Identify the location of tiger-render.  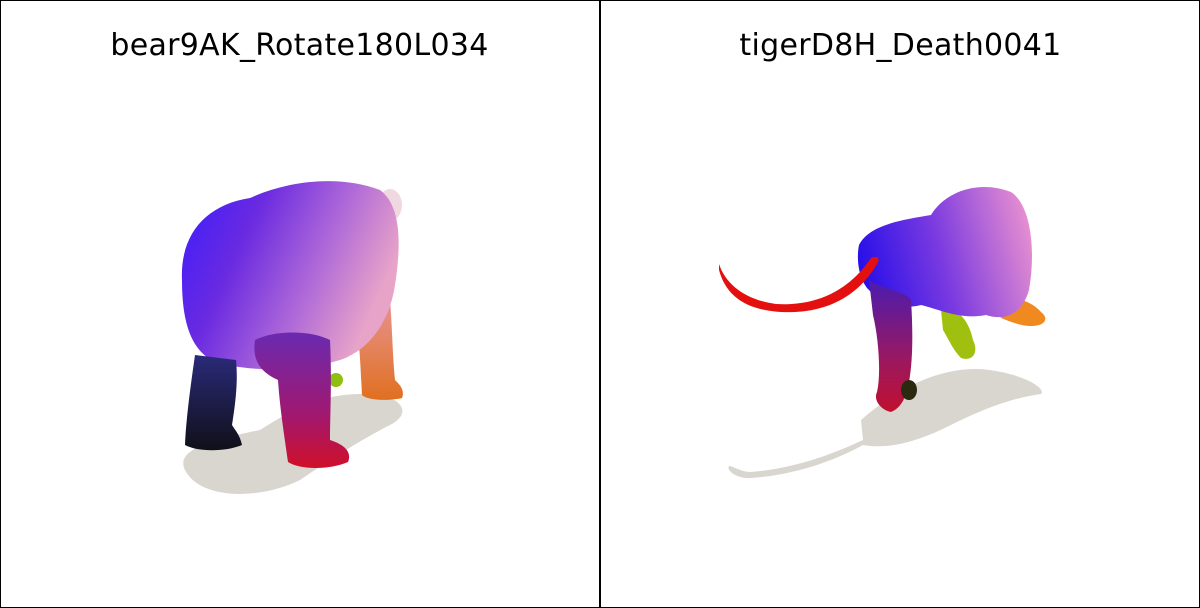
(882, 332).